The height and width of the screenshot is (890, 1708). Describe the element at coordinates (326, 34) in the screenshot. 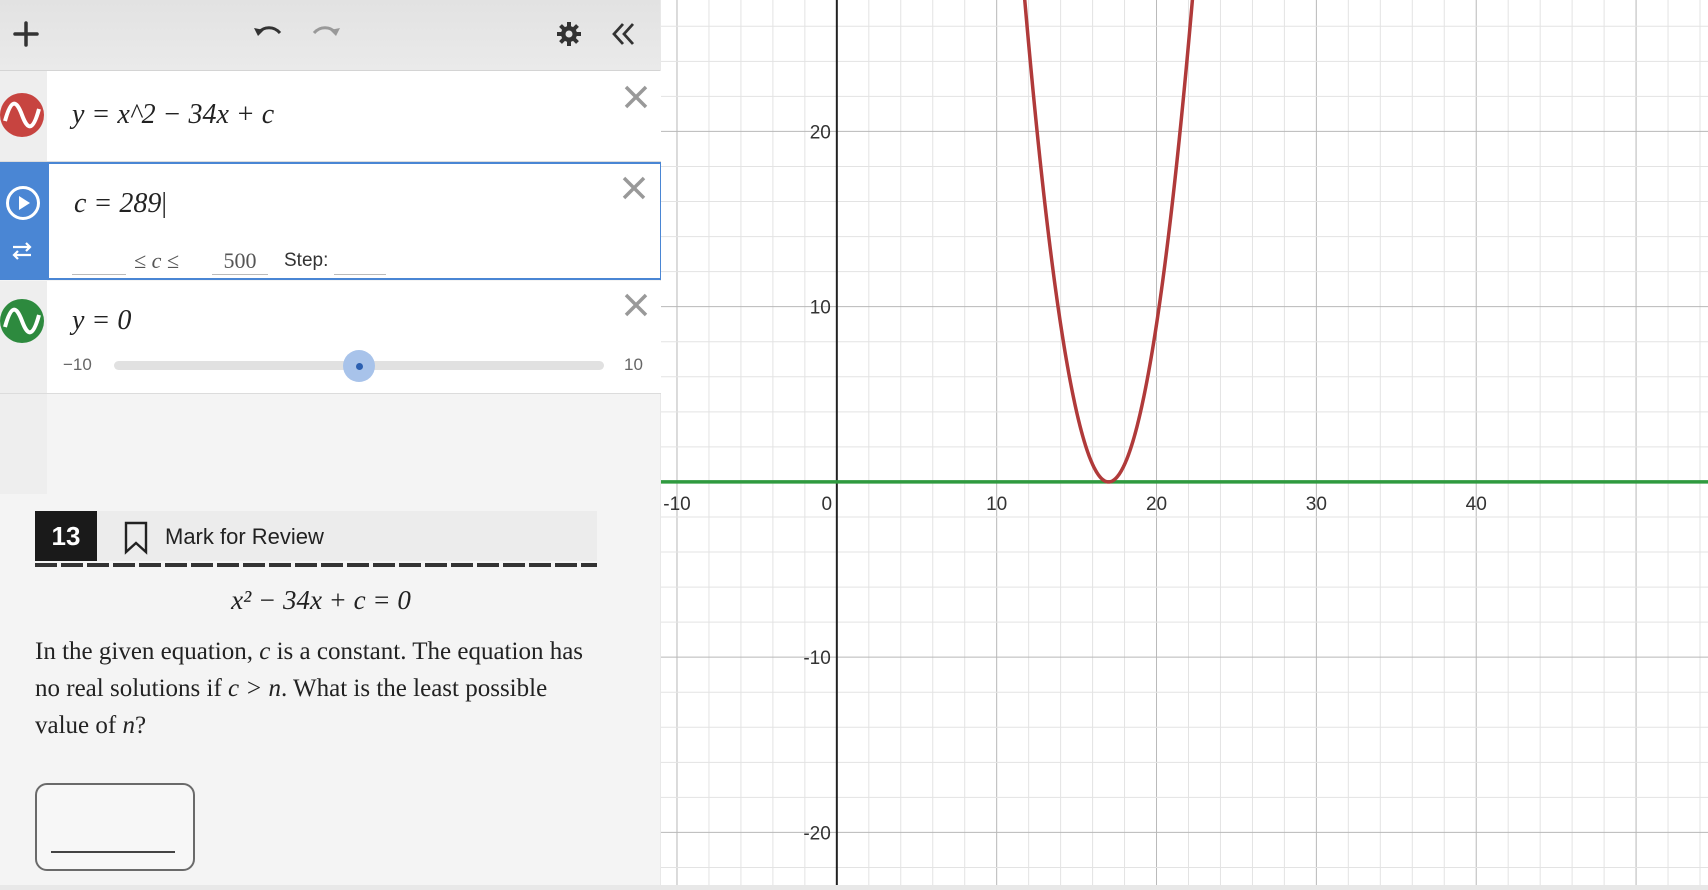

I see `redo-icon` at that location.